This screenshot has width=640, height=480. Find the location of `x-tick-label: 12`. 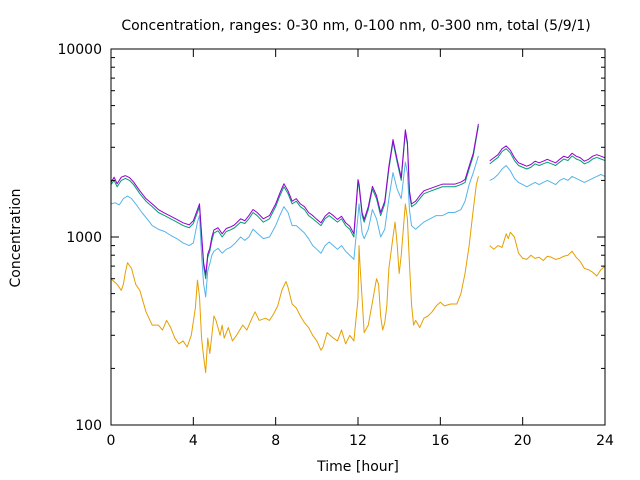

x-tick-label: 12 is located at coordinates (358, 441).